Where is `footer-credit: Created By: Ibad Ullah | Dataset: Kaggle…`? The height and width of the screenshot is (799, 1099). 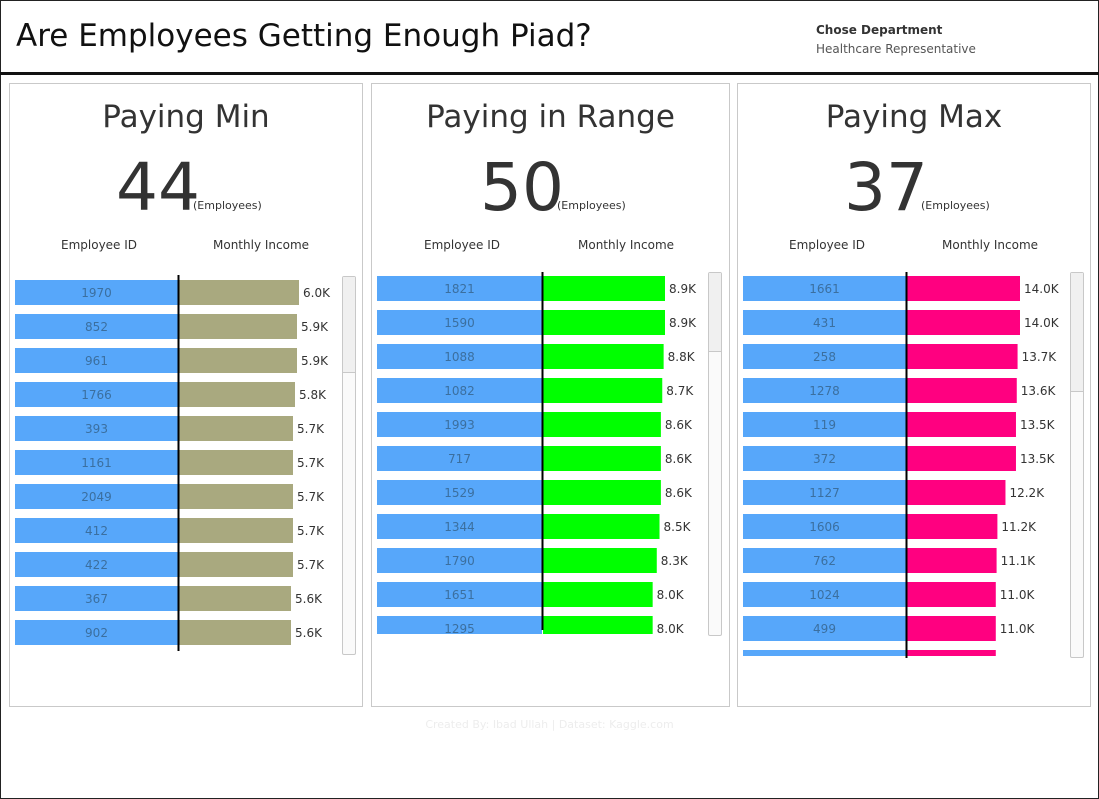
footer-credit: Created By: Ibad Ullah | Dataset: Kaggle… is located at coordinates (549, 724).